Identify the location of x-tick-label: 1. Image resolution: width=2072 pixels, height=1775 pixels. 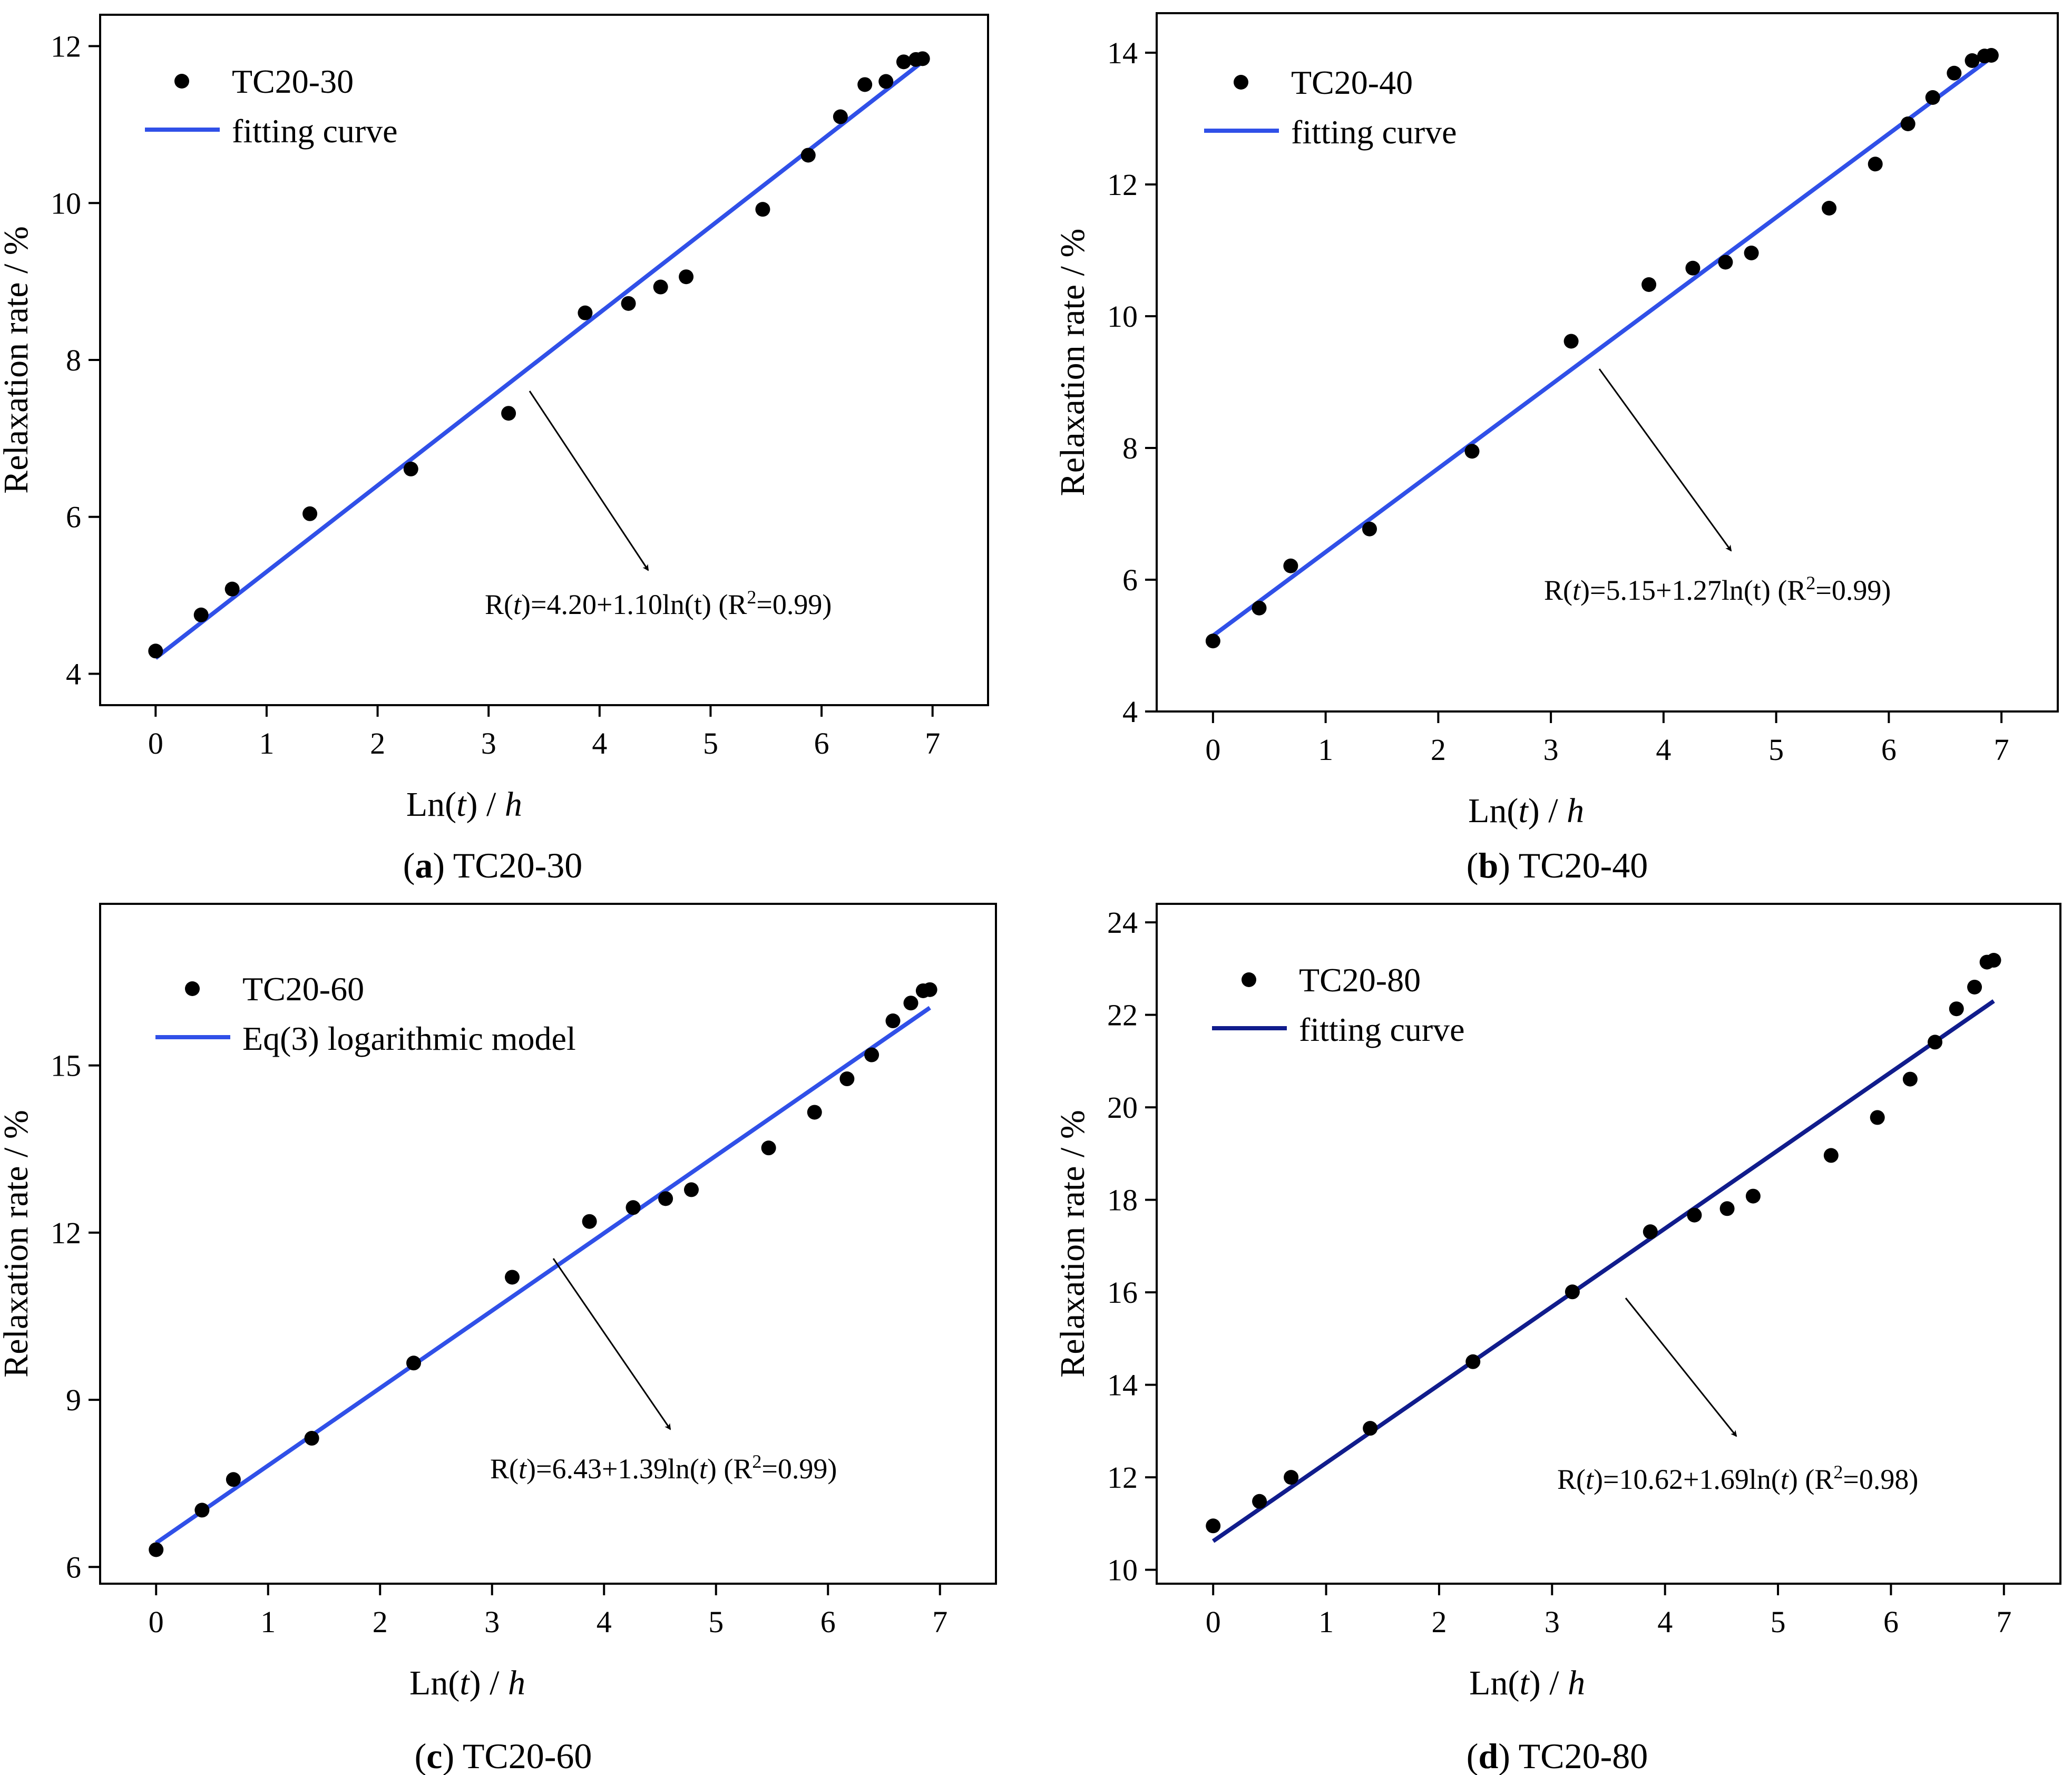
(268, 1622).